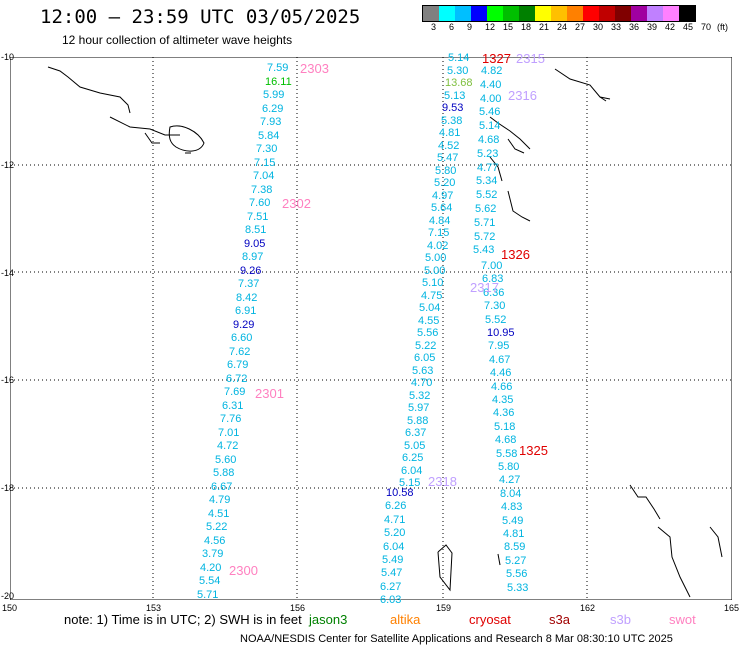  I want to click on lon-label: 153, so click(154, 608).